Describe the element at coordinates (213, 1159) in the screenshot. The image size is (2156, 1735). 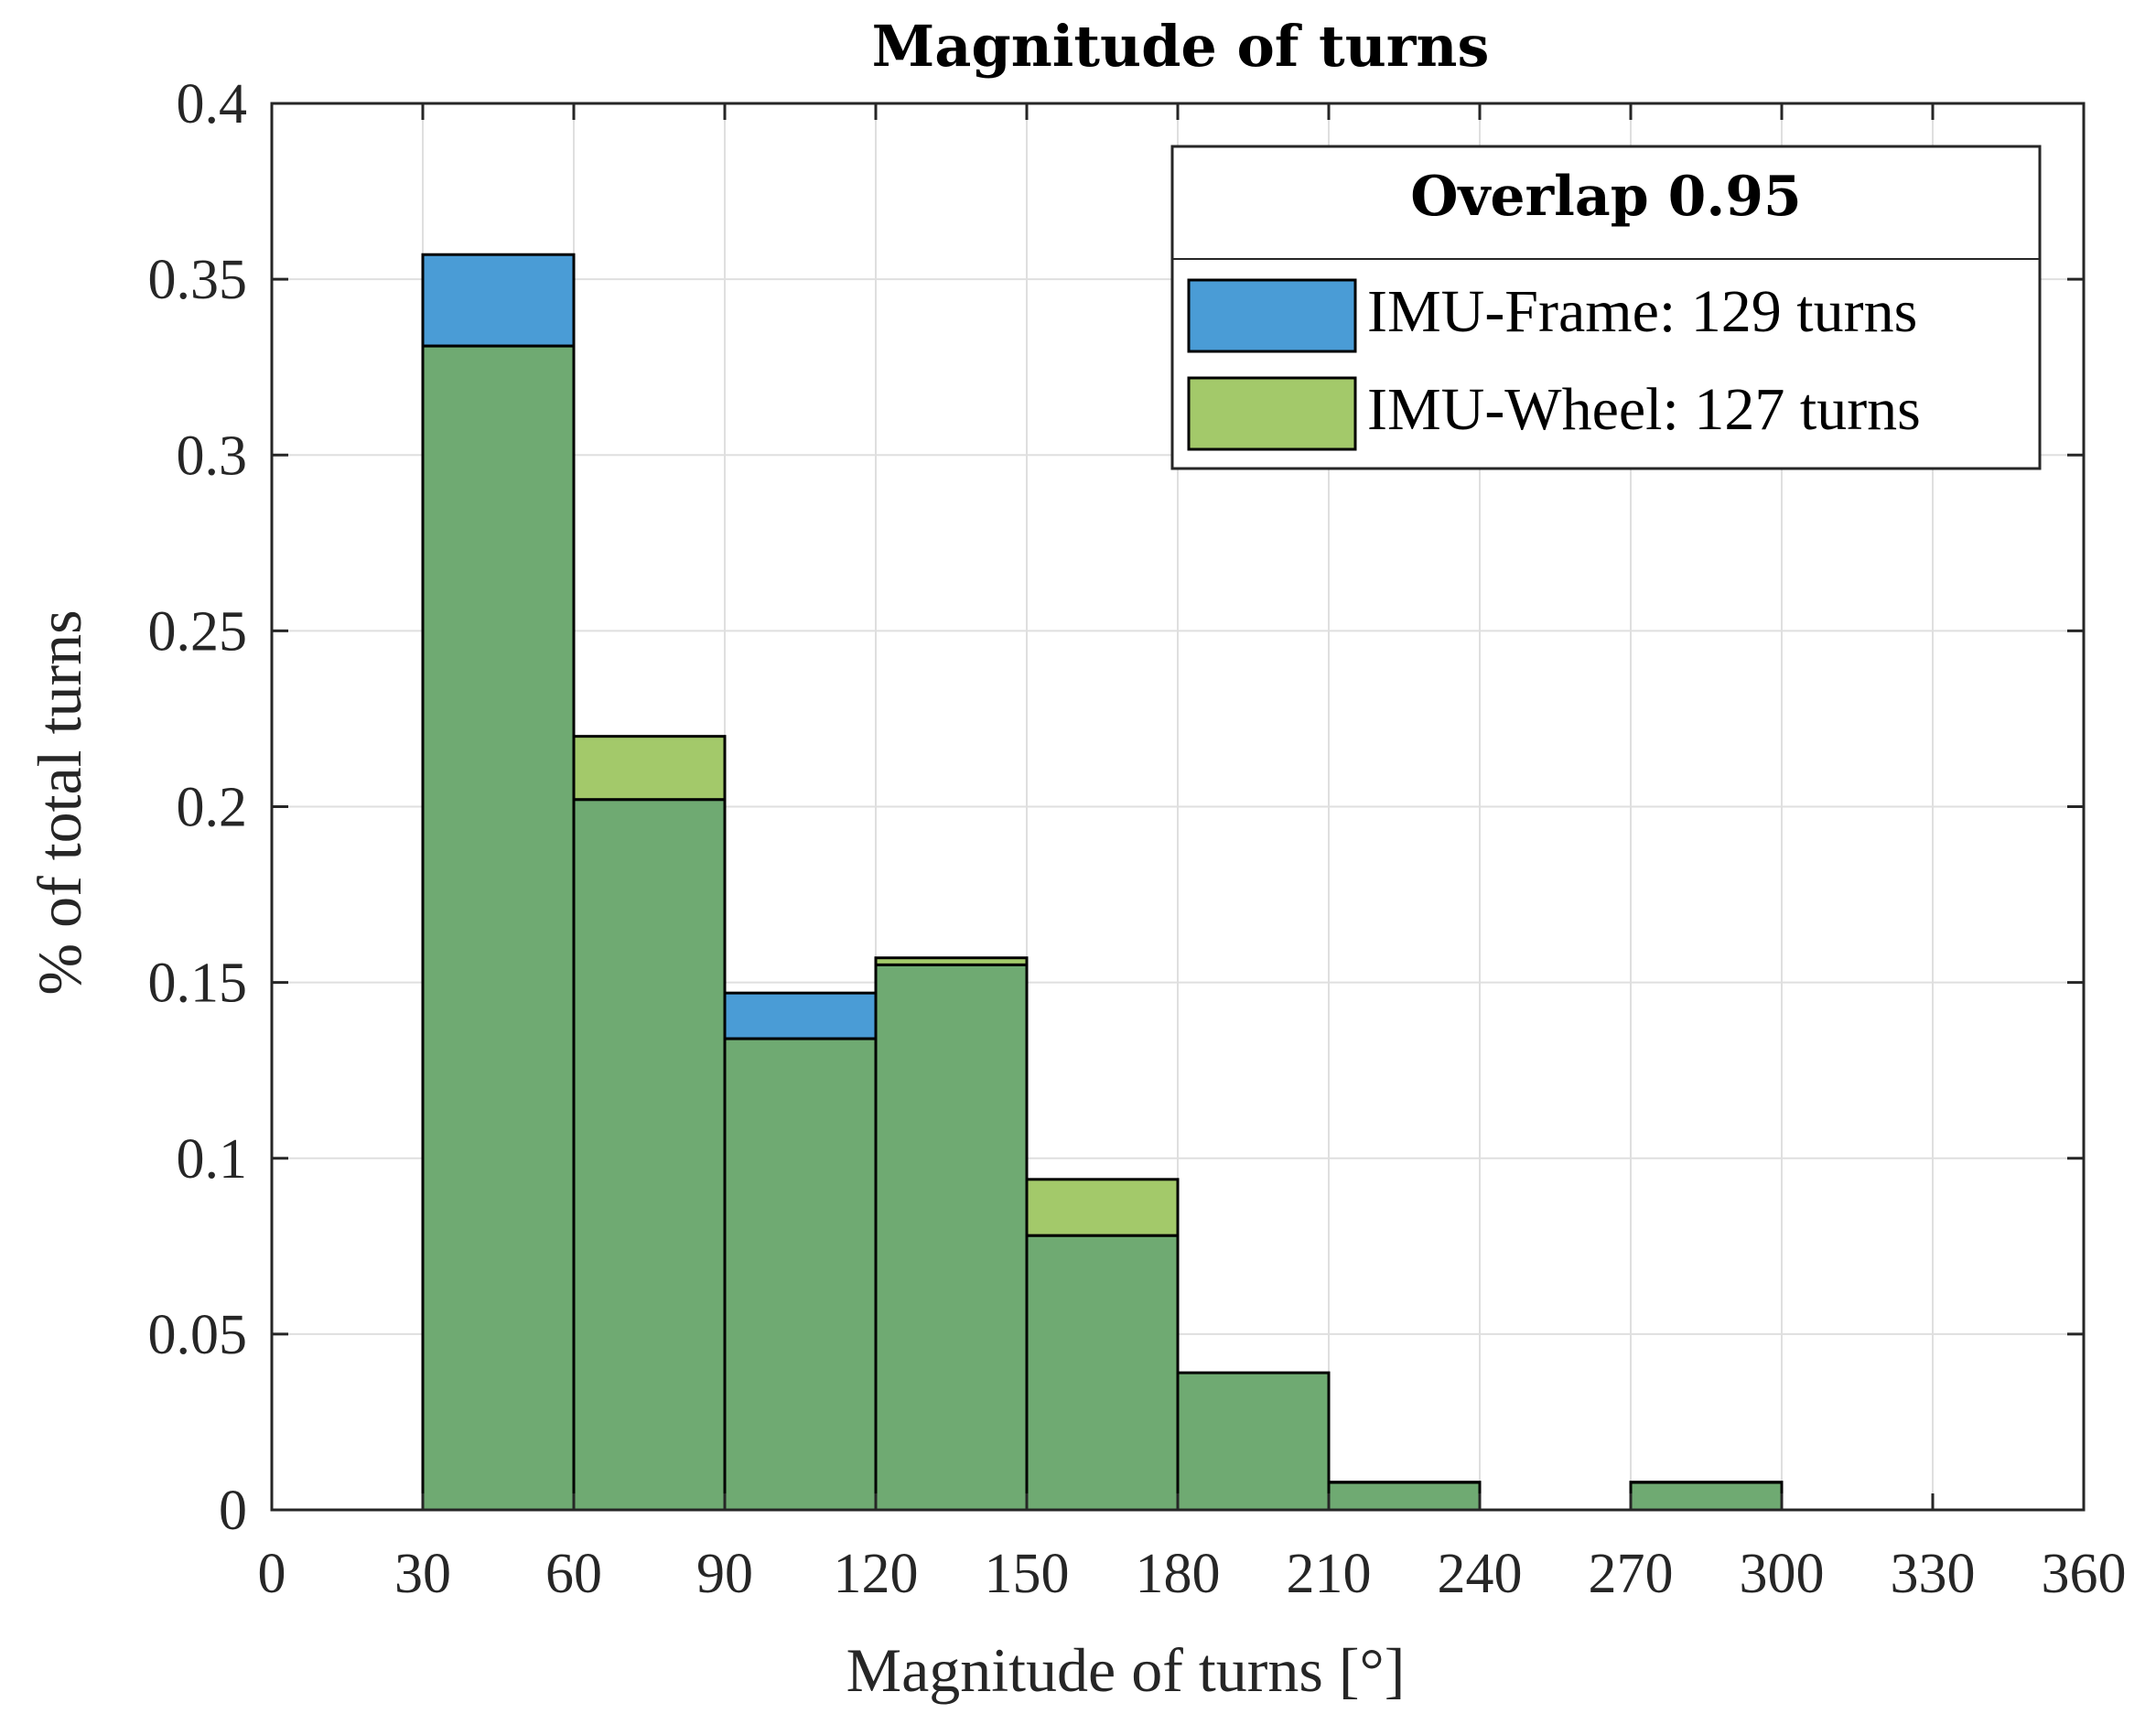
I see `y-tick-label: 0.1` at that location.